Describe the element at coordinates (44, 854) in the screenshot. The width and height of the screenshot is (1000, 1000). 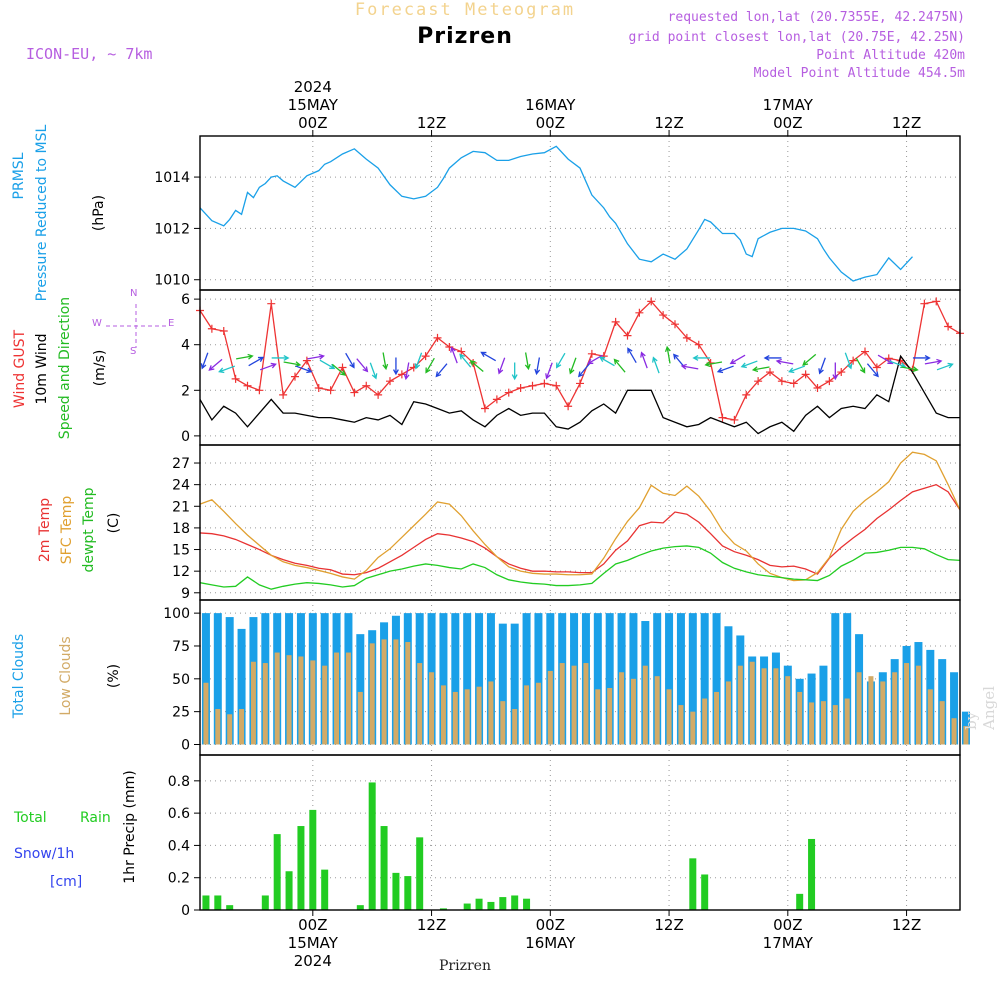
I see `precip-snow-label: Snow/1h` at that location.